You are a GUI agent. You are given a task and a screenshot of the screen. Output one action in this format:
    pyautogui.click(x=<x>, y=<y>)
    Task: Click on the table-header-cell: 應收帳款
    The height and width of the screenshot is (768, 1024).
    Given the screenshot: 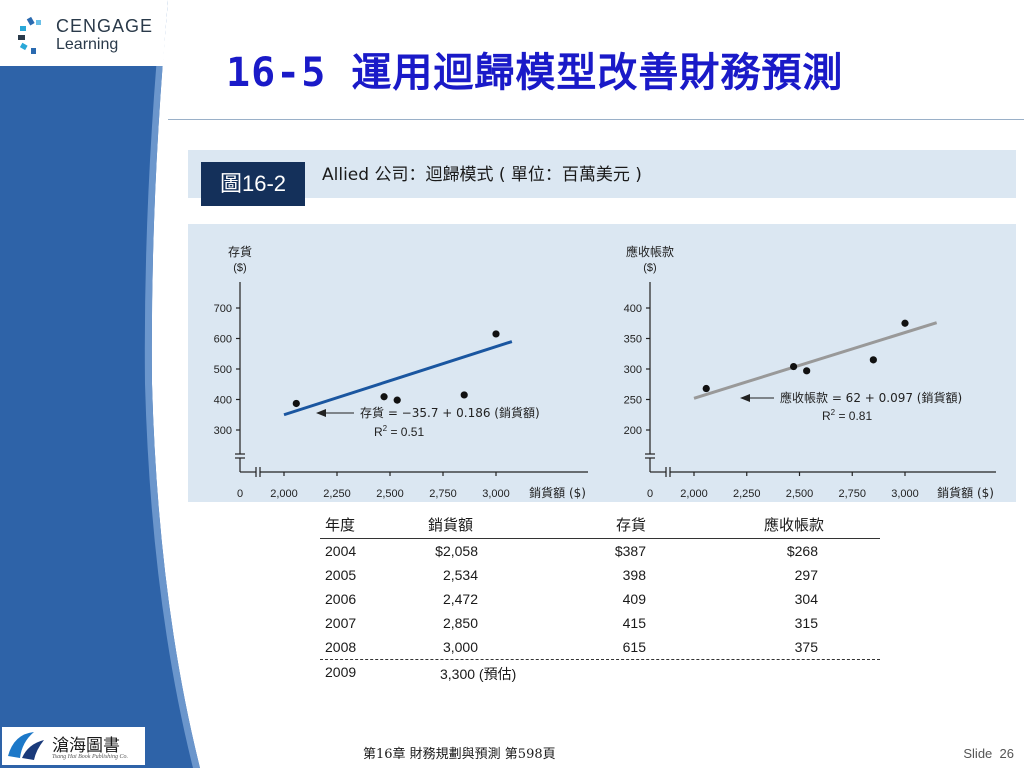 What is the action you would take?
    pyautogui.click(x=794, y=525)
    